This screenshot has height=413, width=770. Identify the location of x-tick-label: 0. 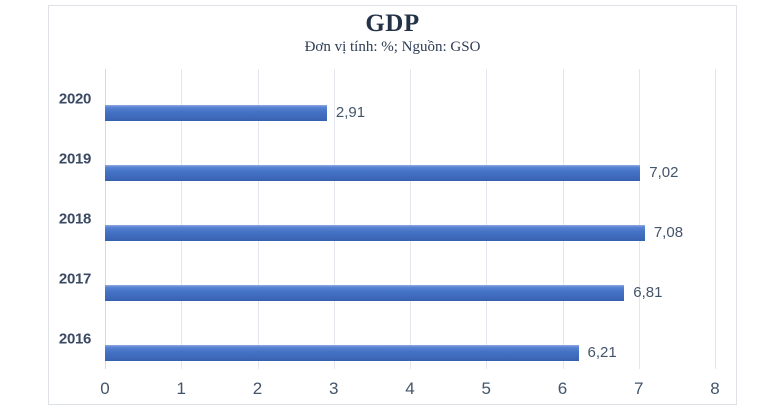
(105, 388).